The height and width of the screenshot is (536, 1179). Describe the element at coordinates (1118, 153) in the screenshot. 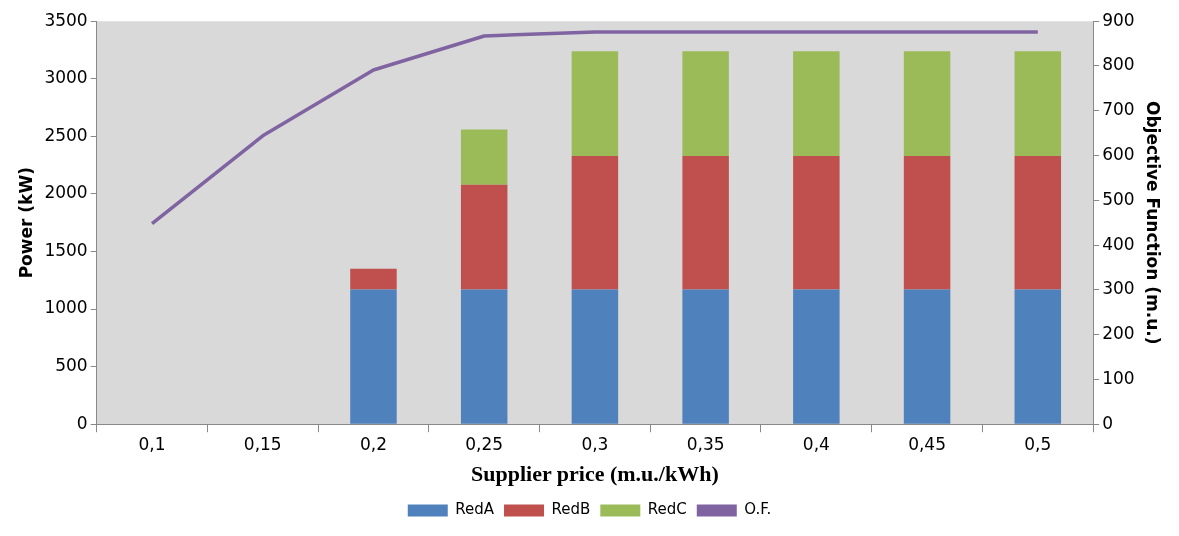

I see `y2-tick-label: 600` at that location.